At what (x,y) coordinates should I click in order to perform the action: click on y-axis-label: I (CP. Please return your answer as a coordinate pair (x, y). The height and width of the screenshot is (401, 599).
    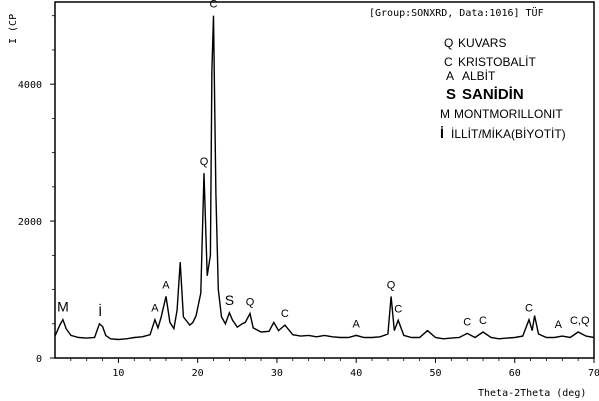
    Looking at the image, I should click on (13, 29).